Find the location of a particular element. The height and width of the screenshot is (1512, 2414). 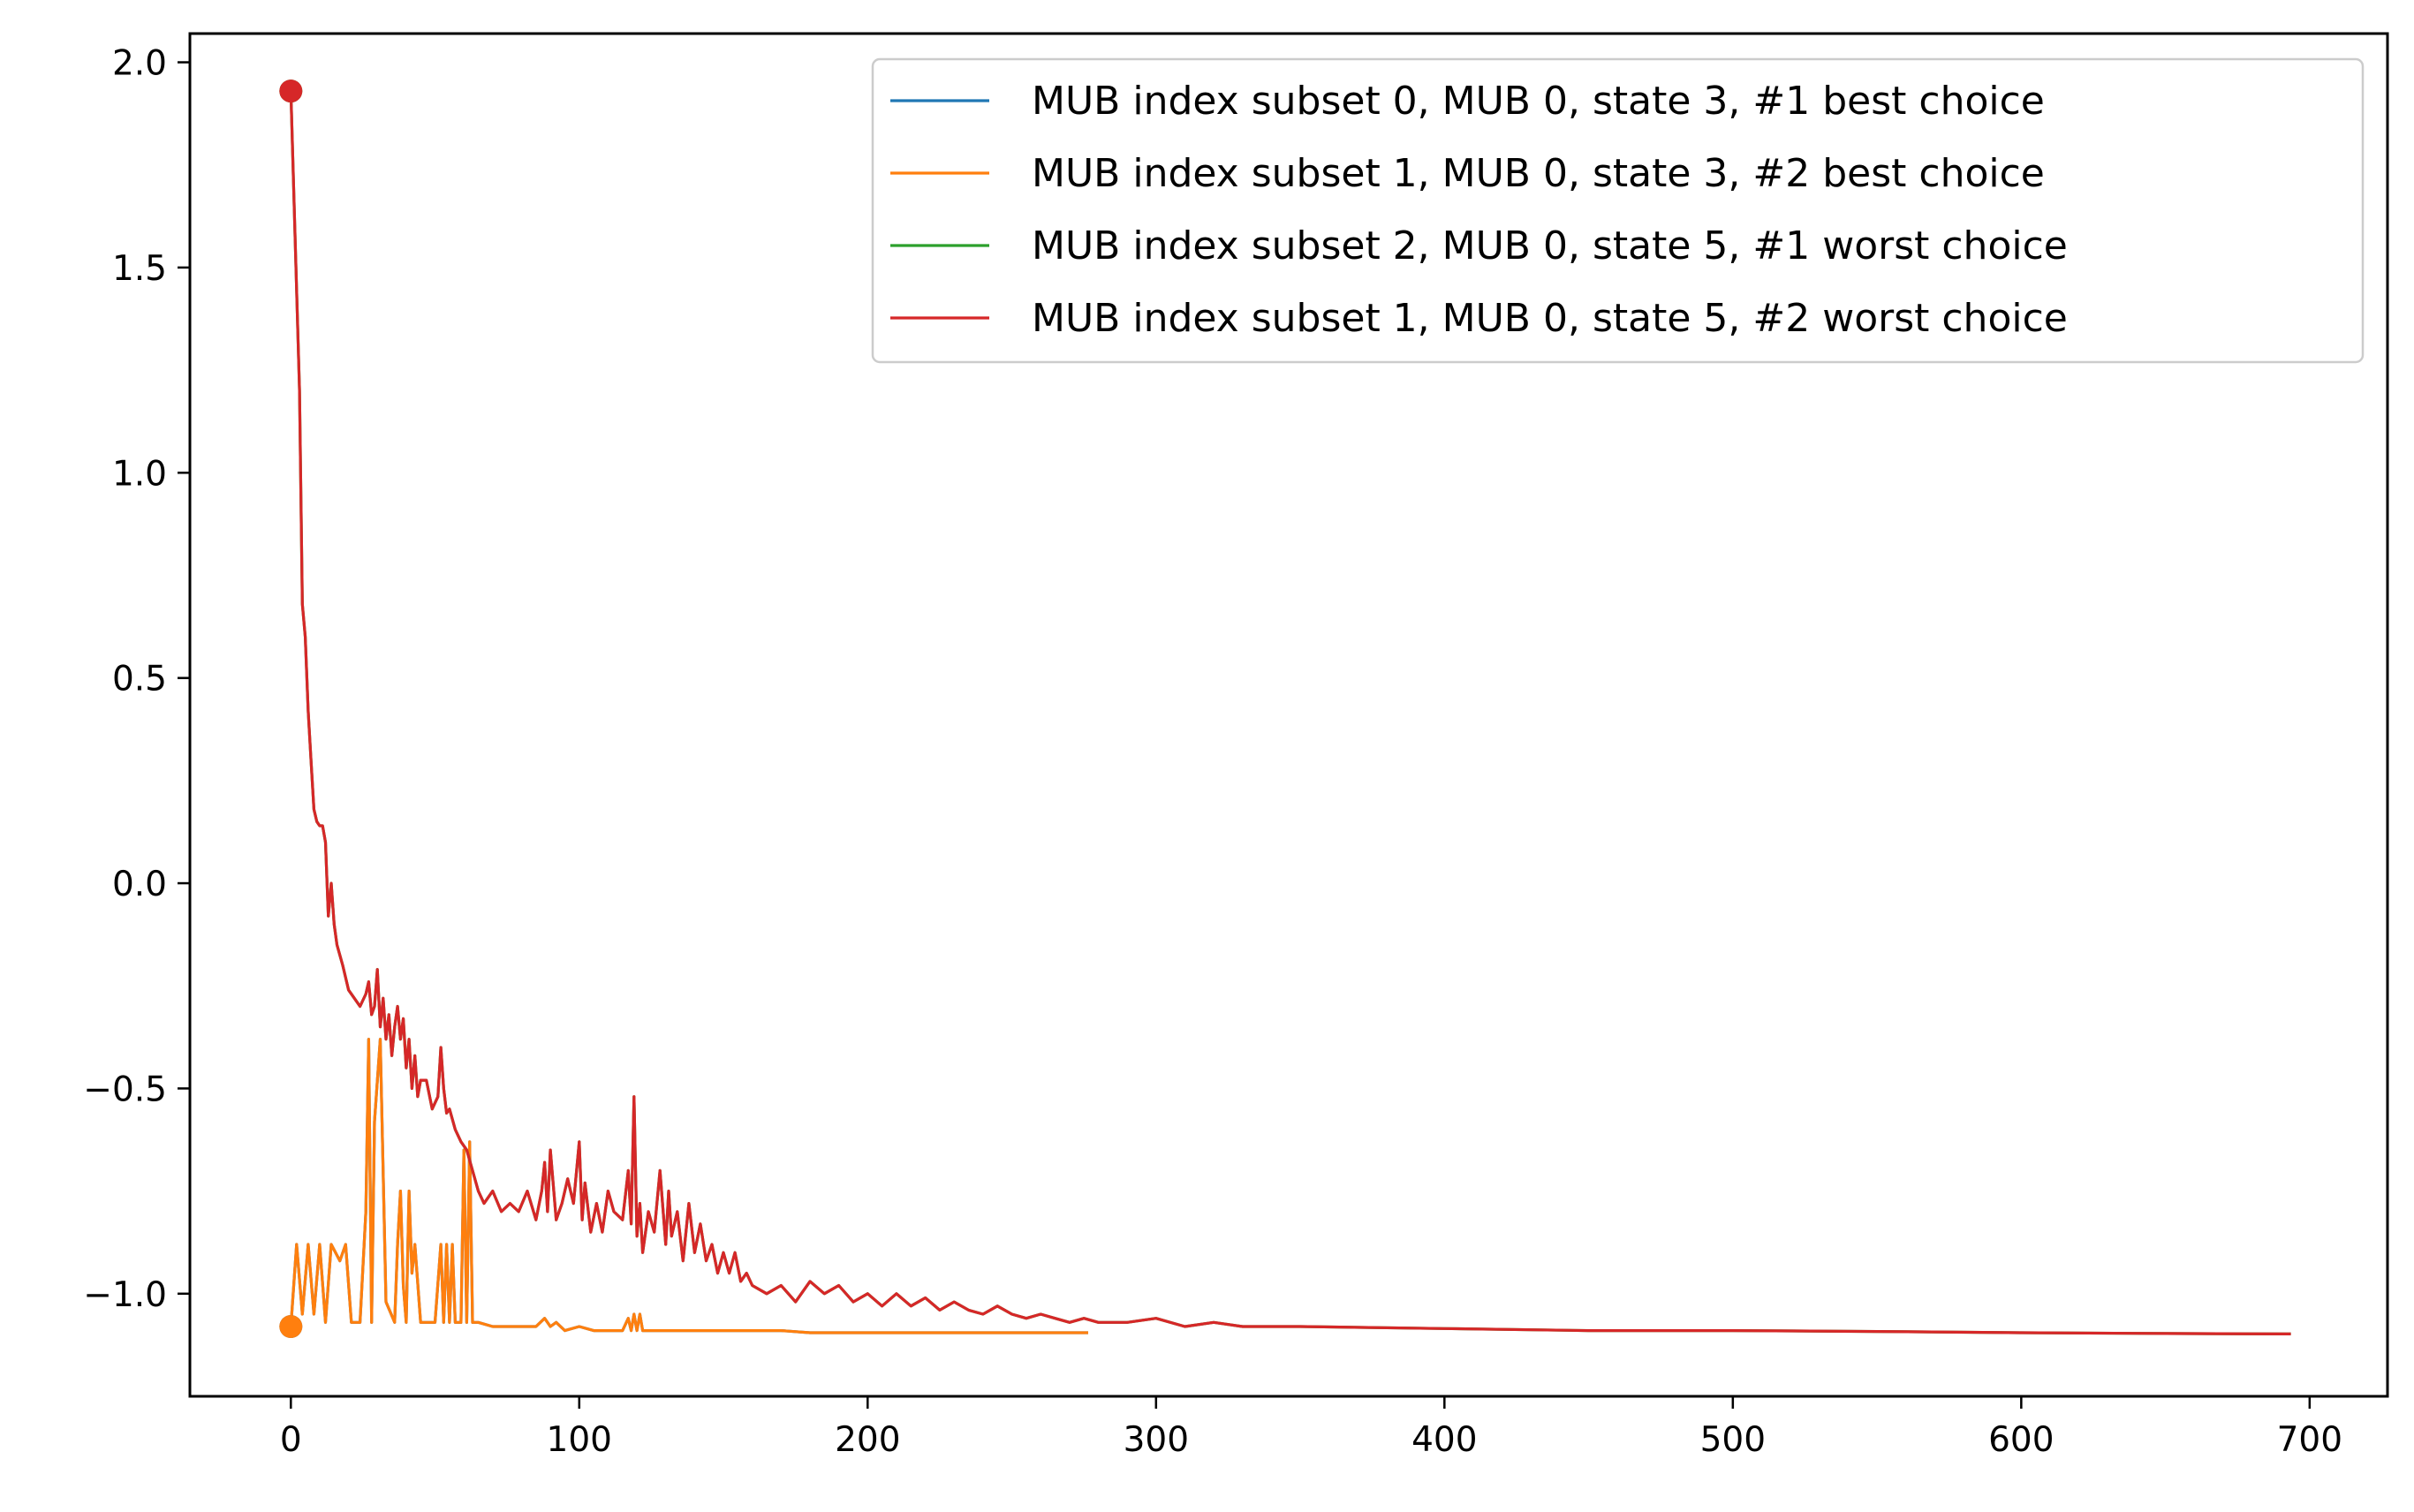

y-tick-label: −1.0 is located at coordinates (125, 1295).